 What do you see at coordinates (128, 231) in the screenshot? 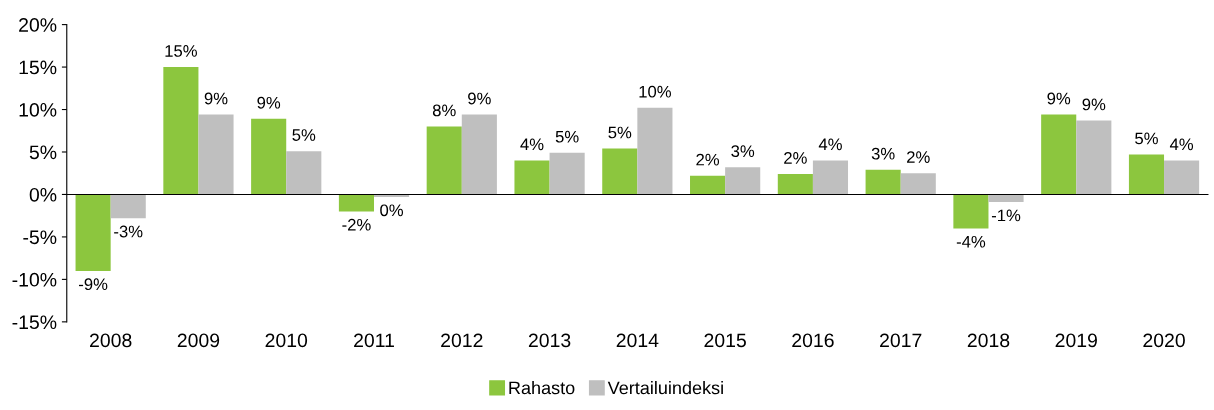
I see `data-label: -3%` at bounding box center [128, 231].